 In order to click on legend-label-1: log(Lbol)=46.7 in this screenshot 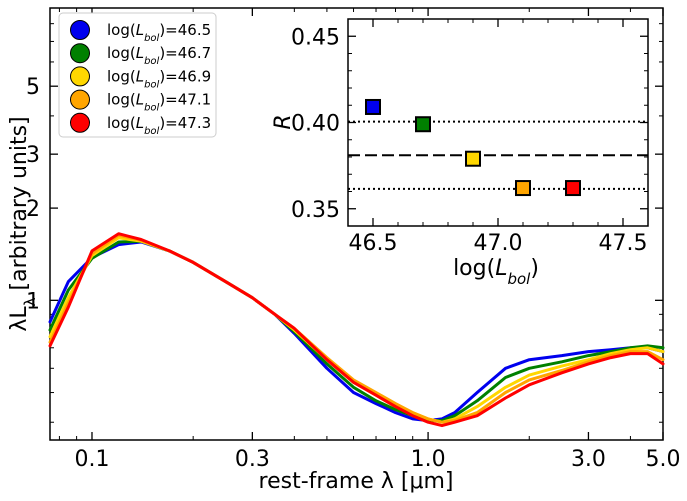, I will do `click(159, 55)`.